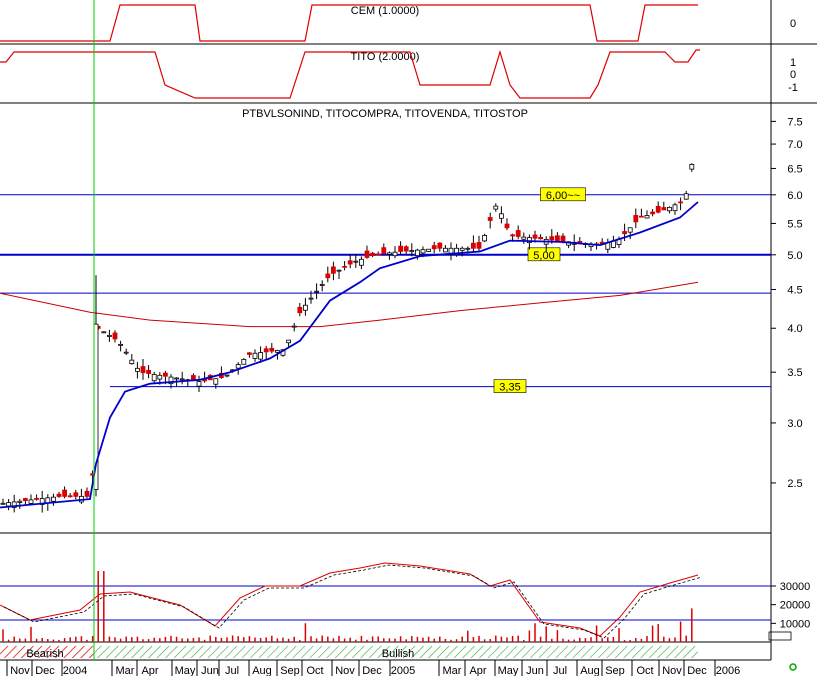 Image resolution: width=817 pixels, height=681 pixels. What do you see at coordinates (794, 484) in the screenshot?
I see `price-tick-label: 2.5` at bounding box center [794, 484].